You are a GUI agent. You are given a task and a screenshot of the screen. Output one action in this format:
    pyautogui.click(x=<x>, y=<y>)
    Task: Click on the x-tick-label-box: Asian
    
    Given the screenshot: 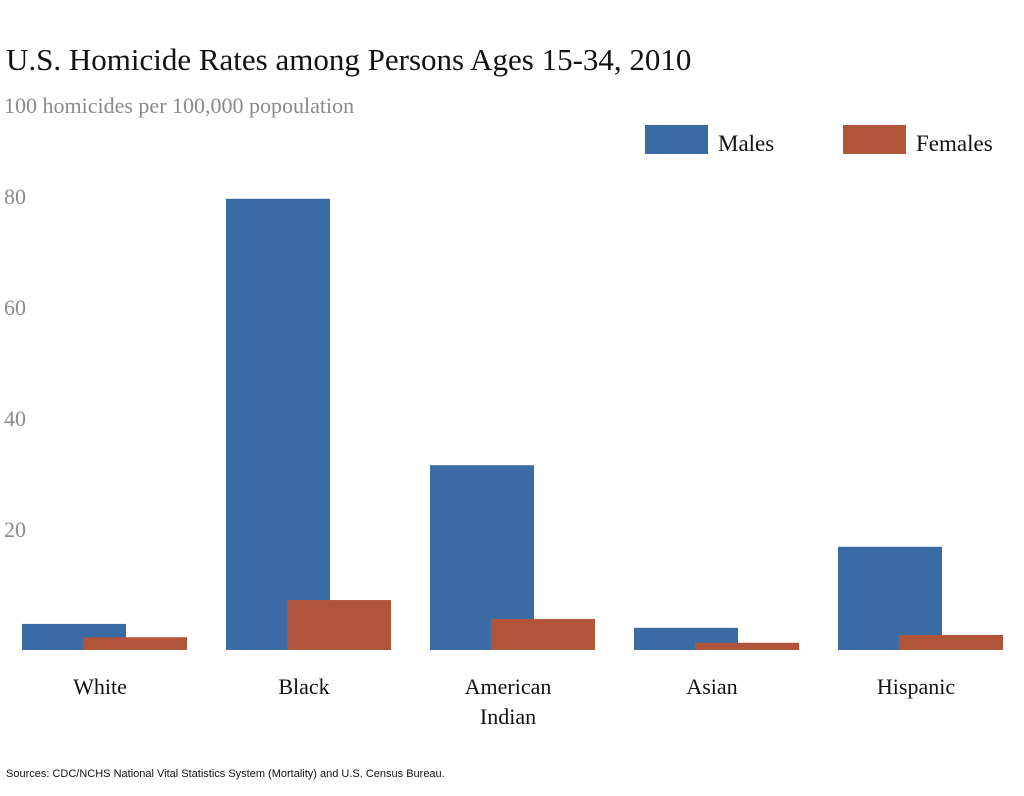 What is the action you would take?
    pyautogui.click(x=712, y=686)
    